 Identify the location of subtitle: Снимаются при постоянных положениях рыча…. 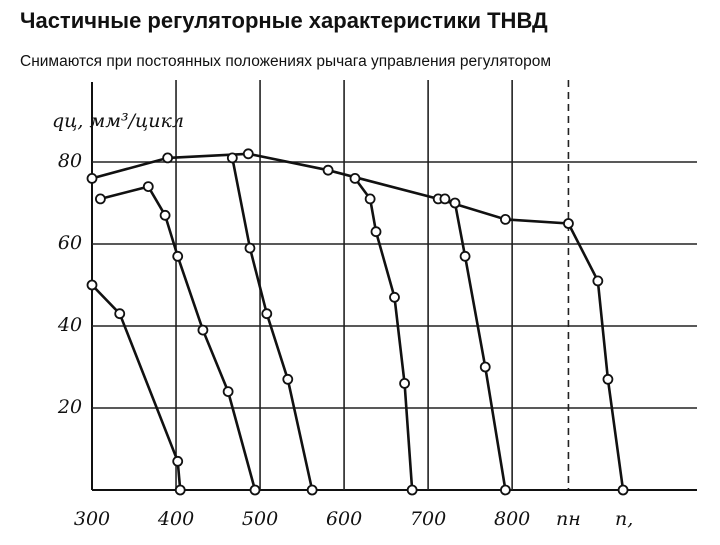
(285, 61).